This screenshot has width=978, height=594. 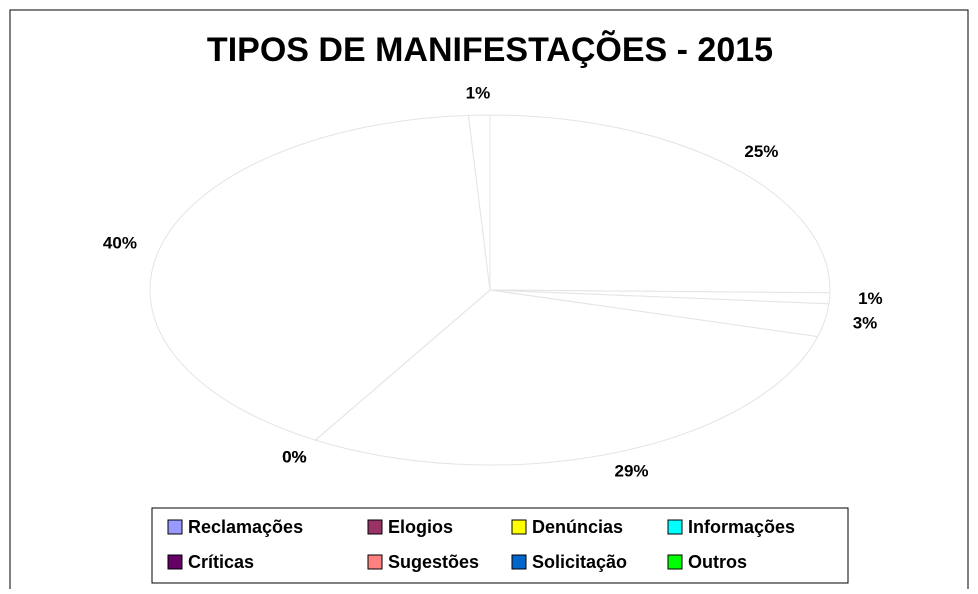 I want to click on legend-label: Críticas, so click(x=221, y=562).